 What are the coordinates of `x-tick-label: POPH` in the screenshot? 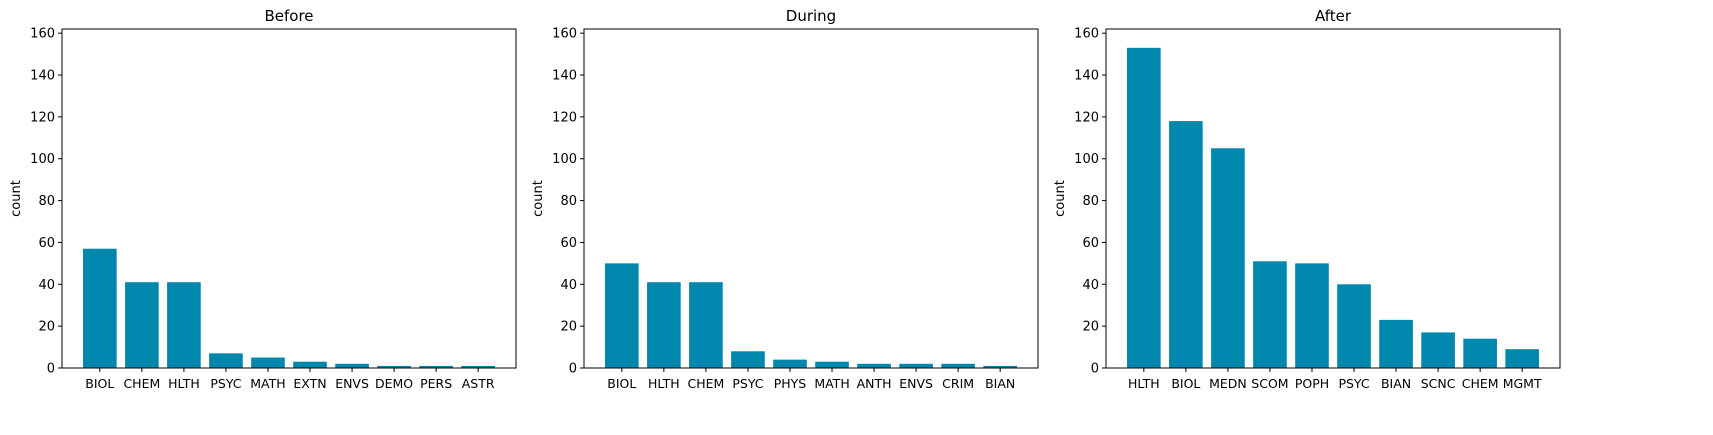 It's located at (1312, 383).